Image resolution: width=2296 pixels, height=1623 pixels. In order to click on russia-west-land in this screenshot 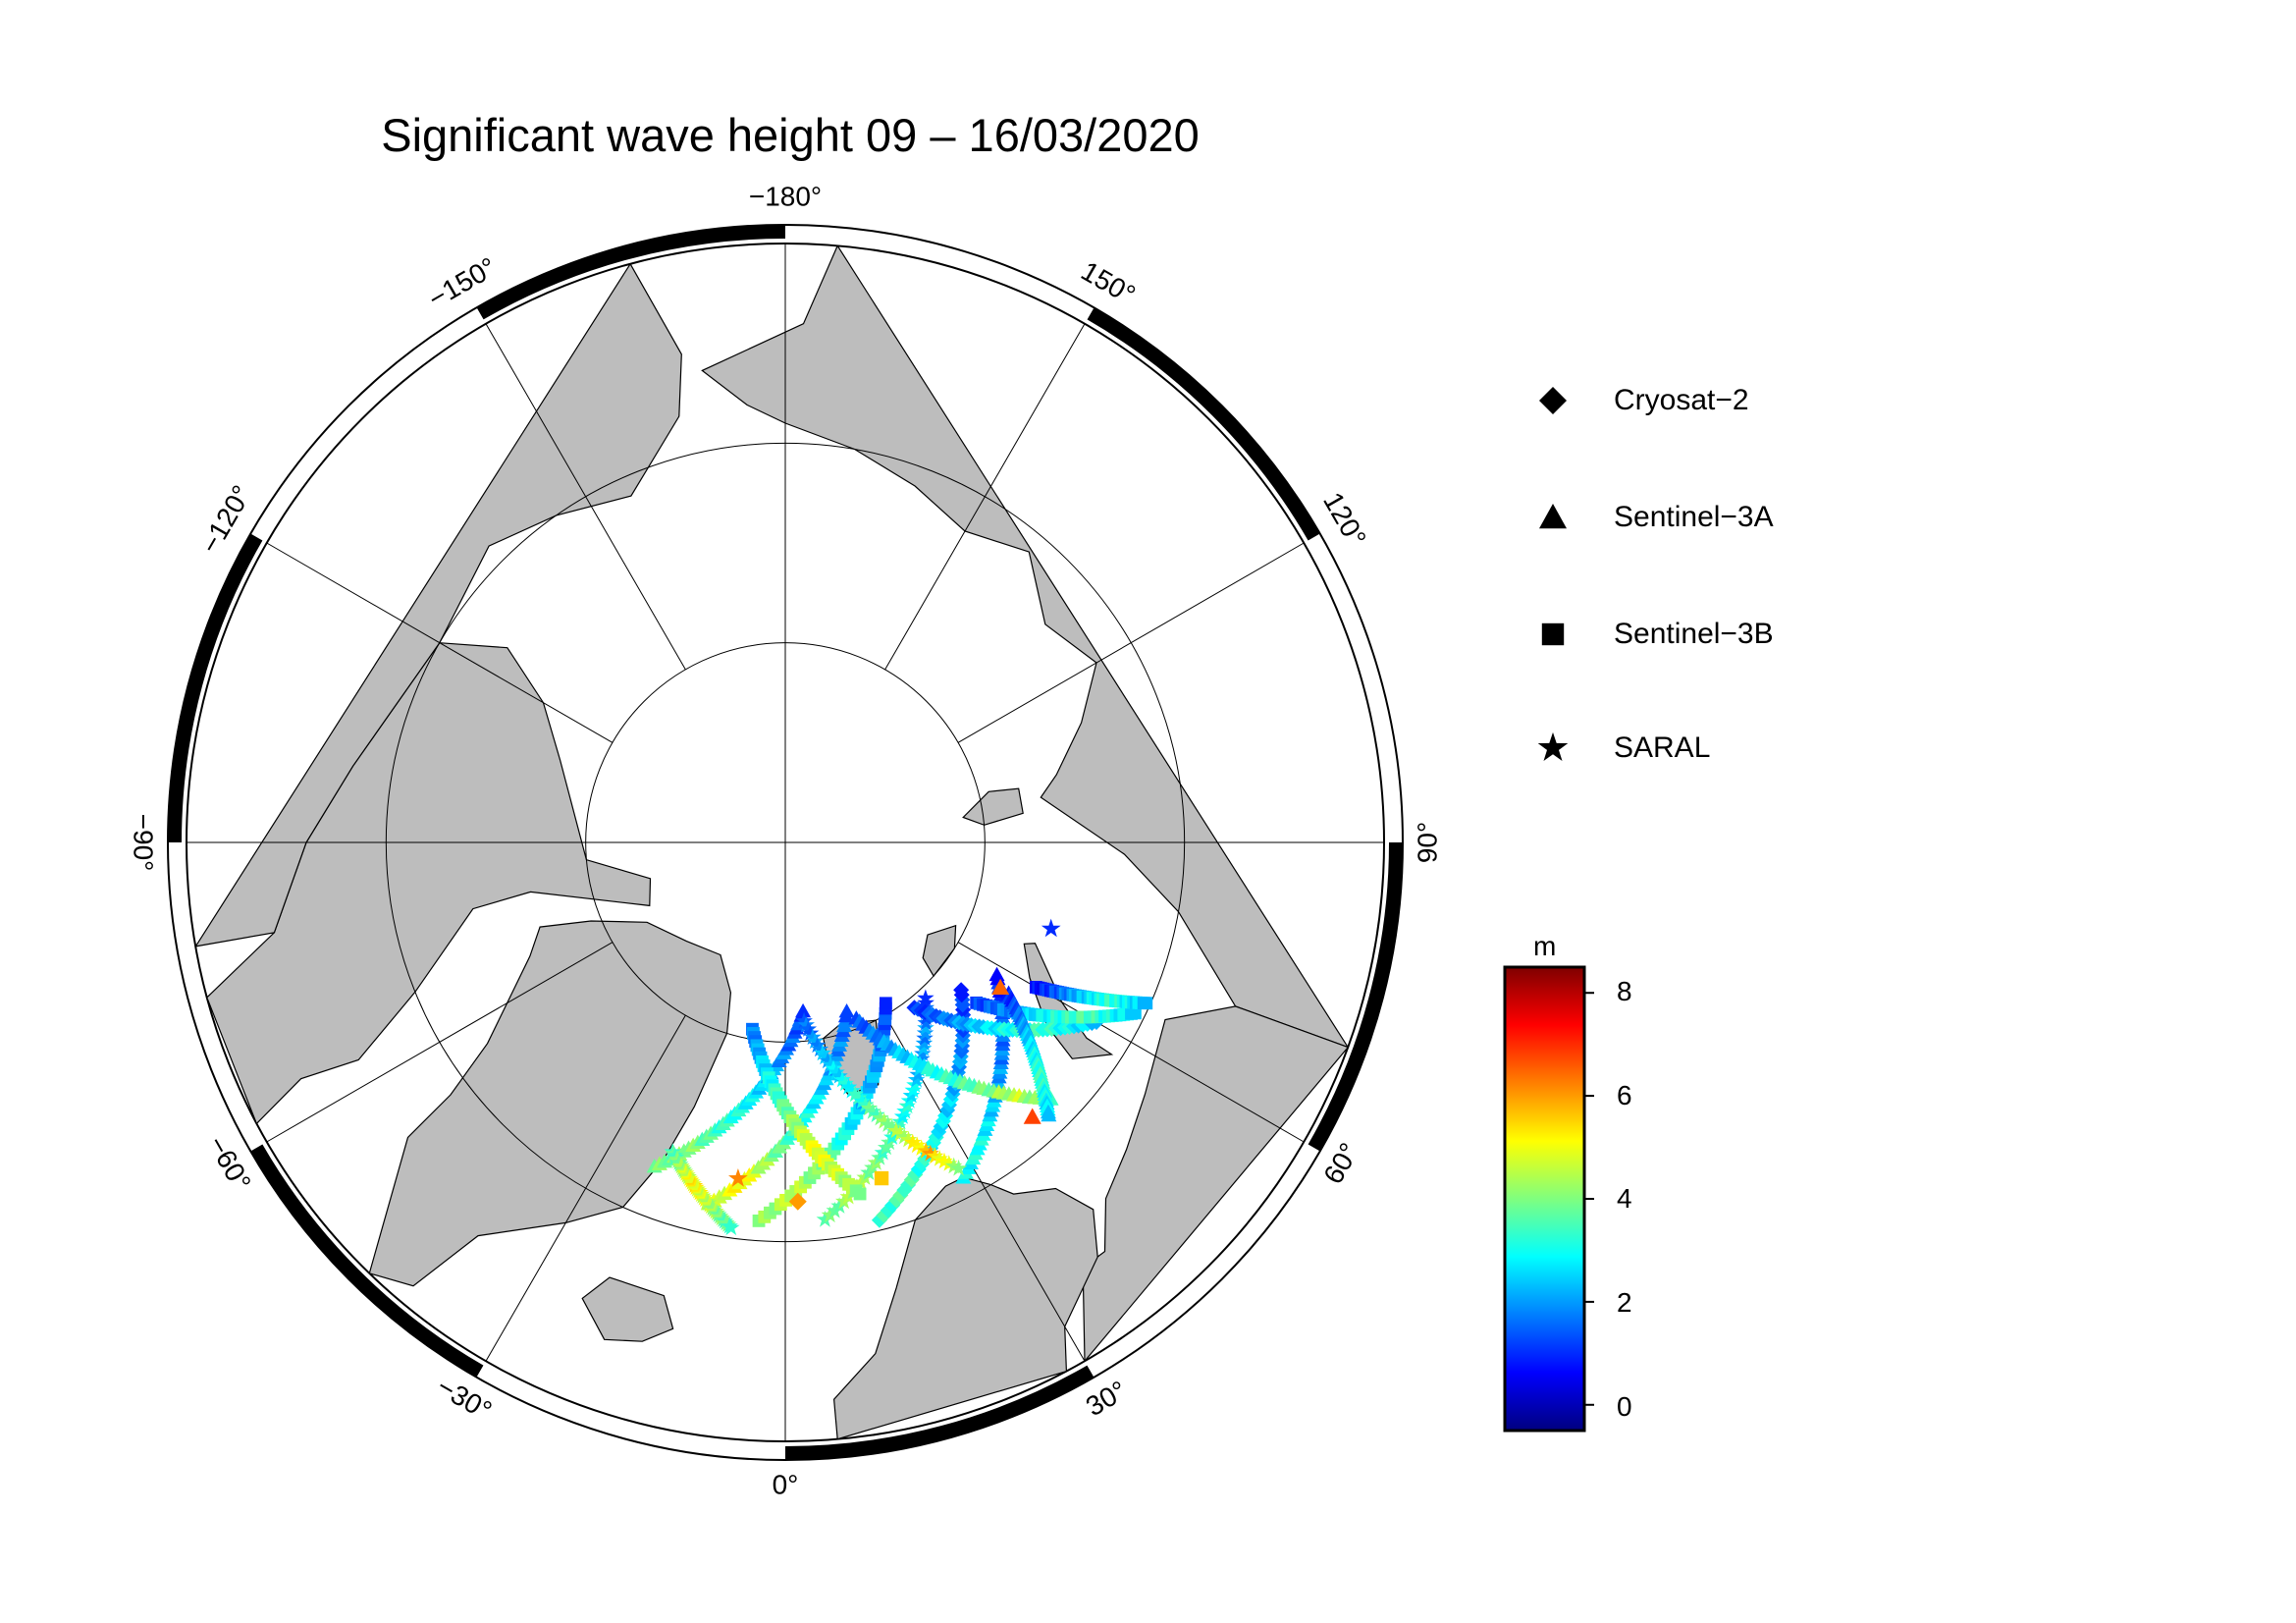, I will do `click(1216, 1184)`.